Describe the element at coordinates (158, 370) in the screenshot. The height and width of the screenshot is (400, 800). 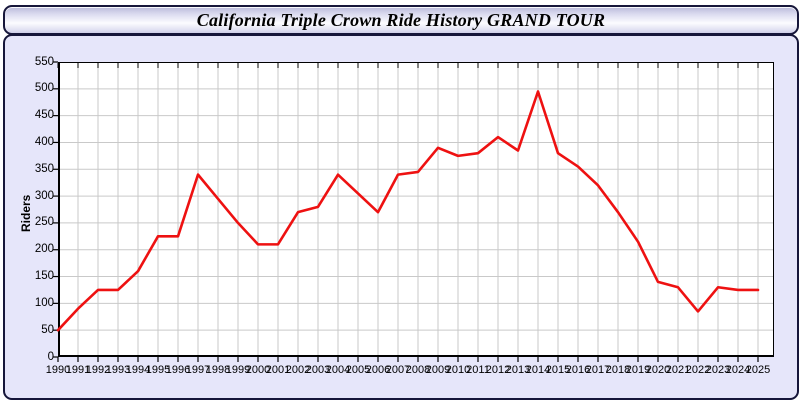
I see `x-tick-label: 1995` at that location.